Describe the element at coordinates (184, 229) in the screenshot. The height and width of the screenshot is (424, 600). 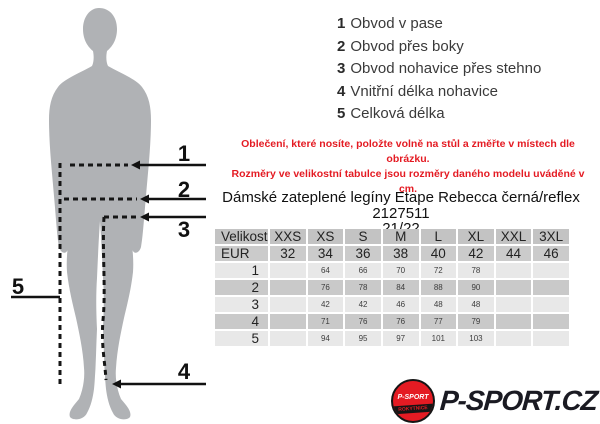
I see `measure-label-3: 3` at that location.